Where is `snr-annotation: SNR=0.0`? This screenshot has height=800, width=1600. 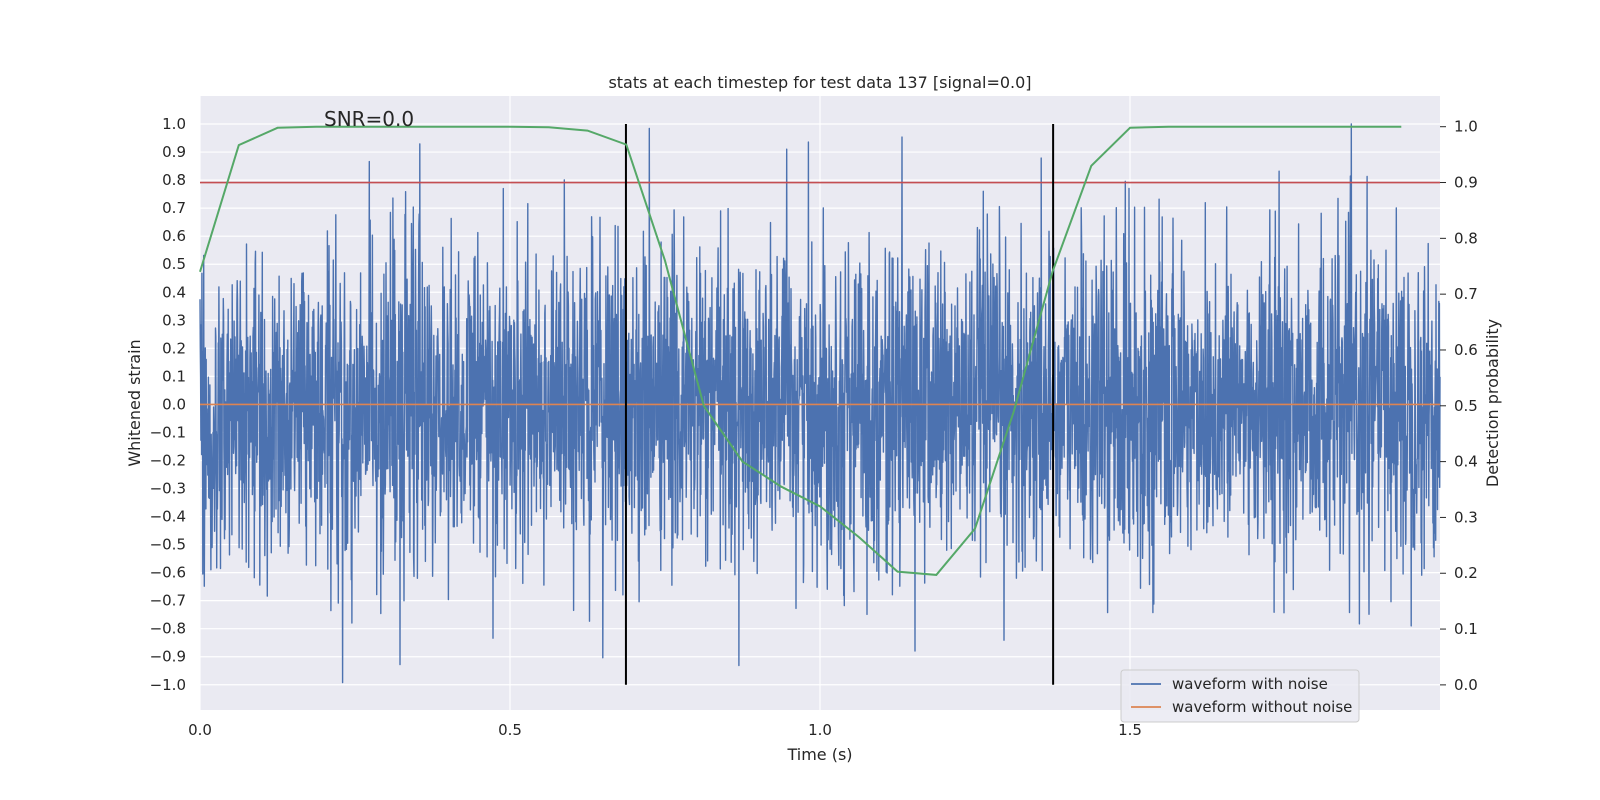 snr-annotation: SNR=0.0 is located at coordinates (369, 119).